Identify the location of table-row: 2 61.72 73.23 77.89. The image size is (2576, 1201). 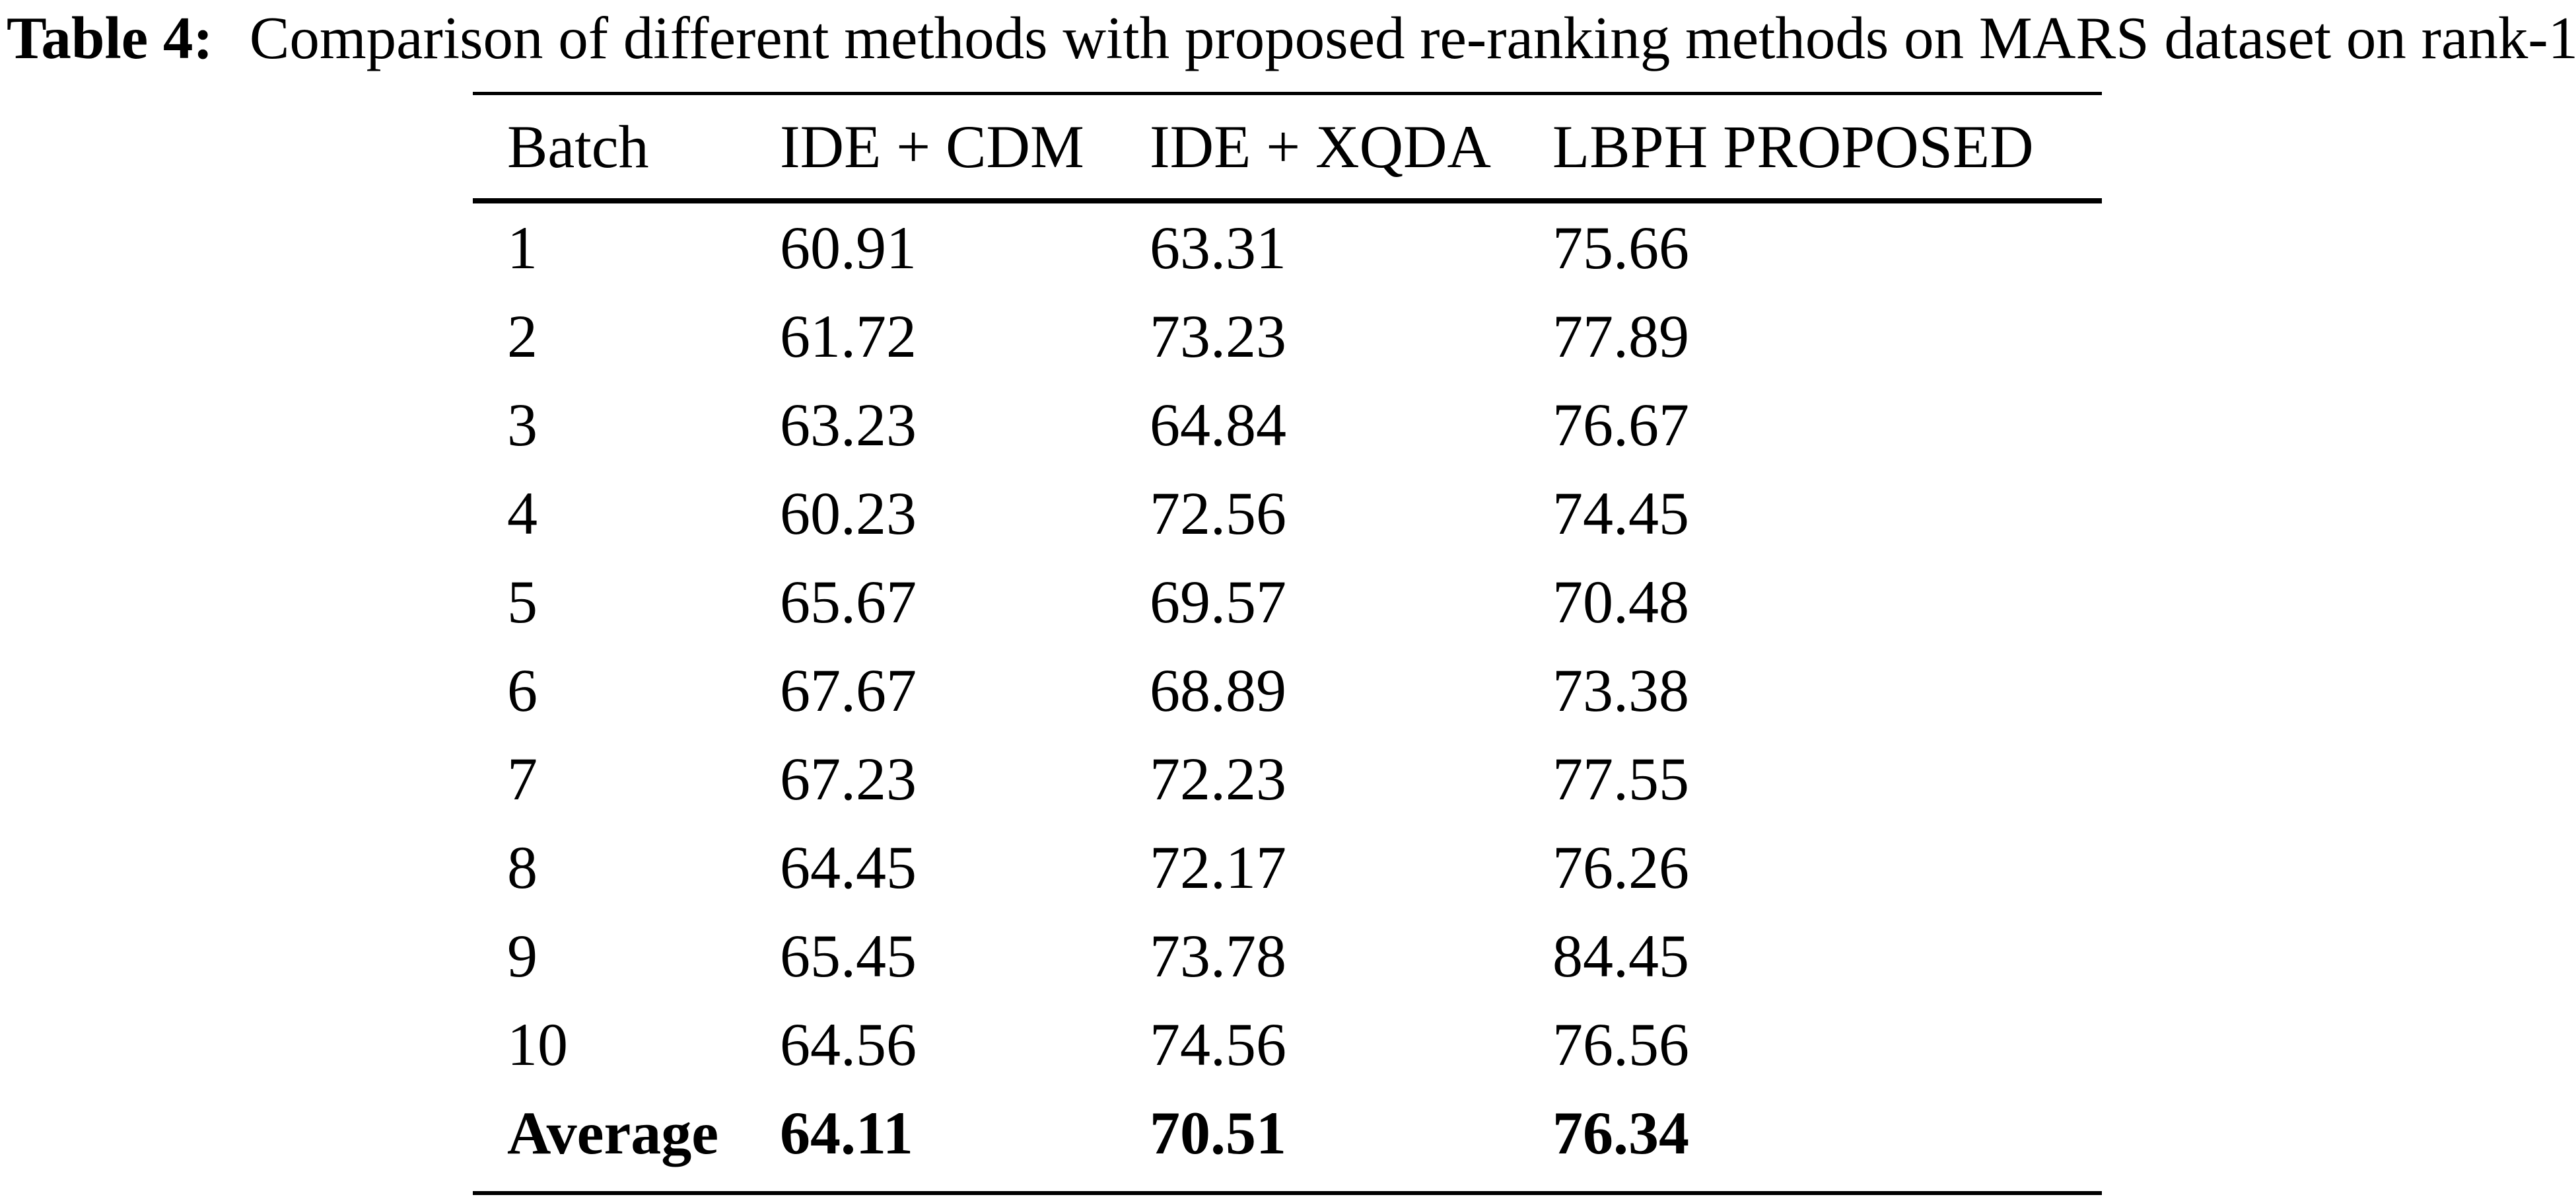
(1288, 336).